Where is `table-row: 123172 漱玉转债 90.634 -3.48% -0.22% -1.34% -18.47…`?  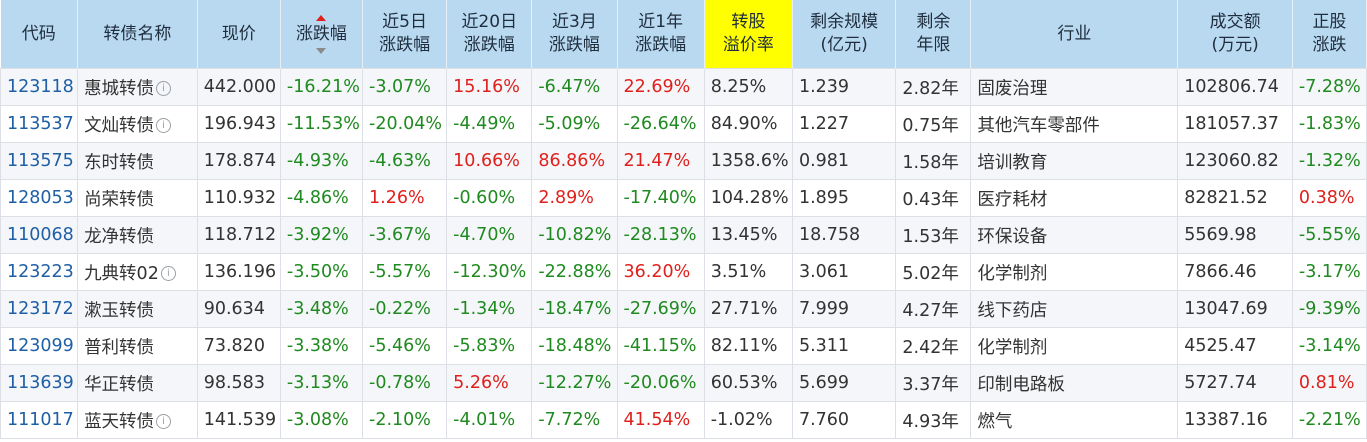
table-row: 123172 漱玉转债 90.634 -3.48% -0.22% -1.34% -18.47… is located at coordinates (683, 309).